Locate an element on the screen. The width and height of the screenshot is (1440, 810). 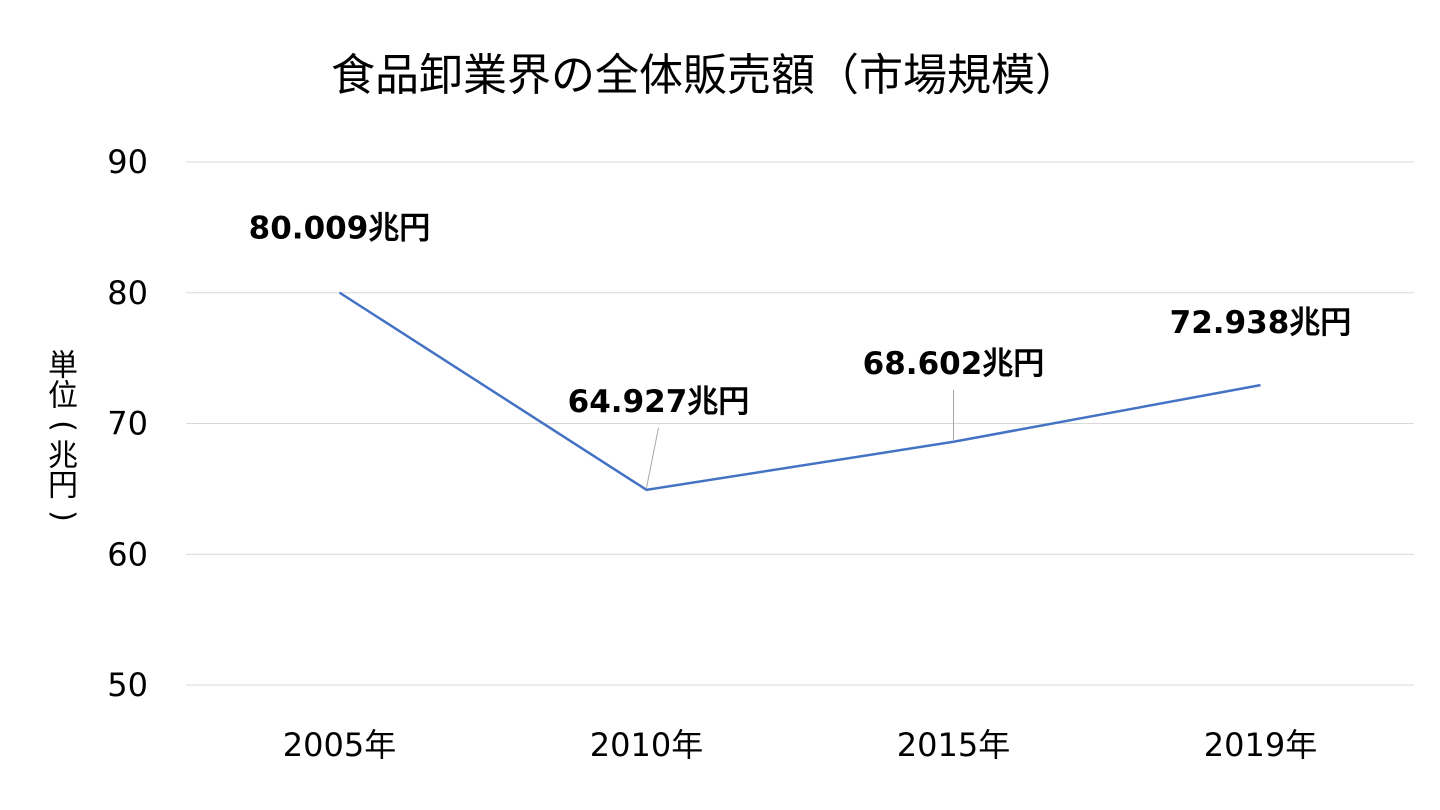
x-tick-label: 2005年 is located at coordinates (339, 745).